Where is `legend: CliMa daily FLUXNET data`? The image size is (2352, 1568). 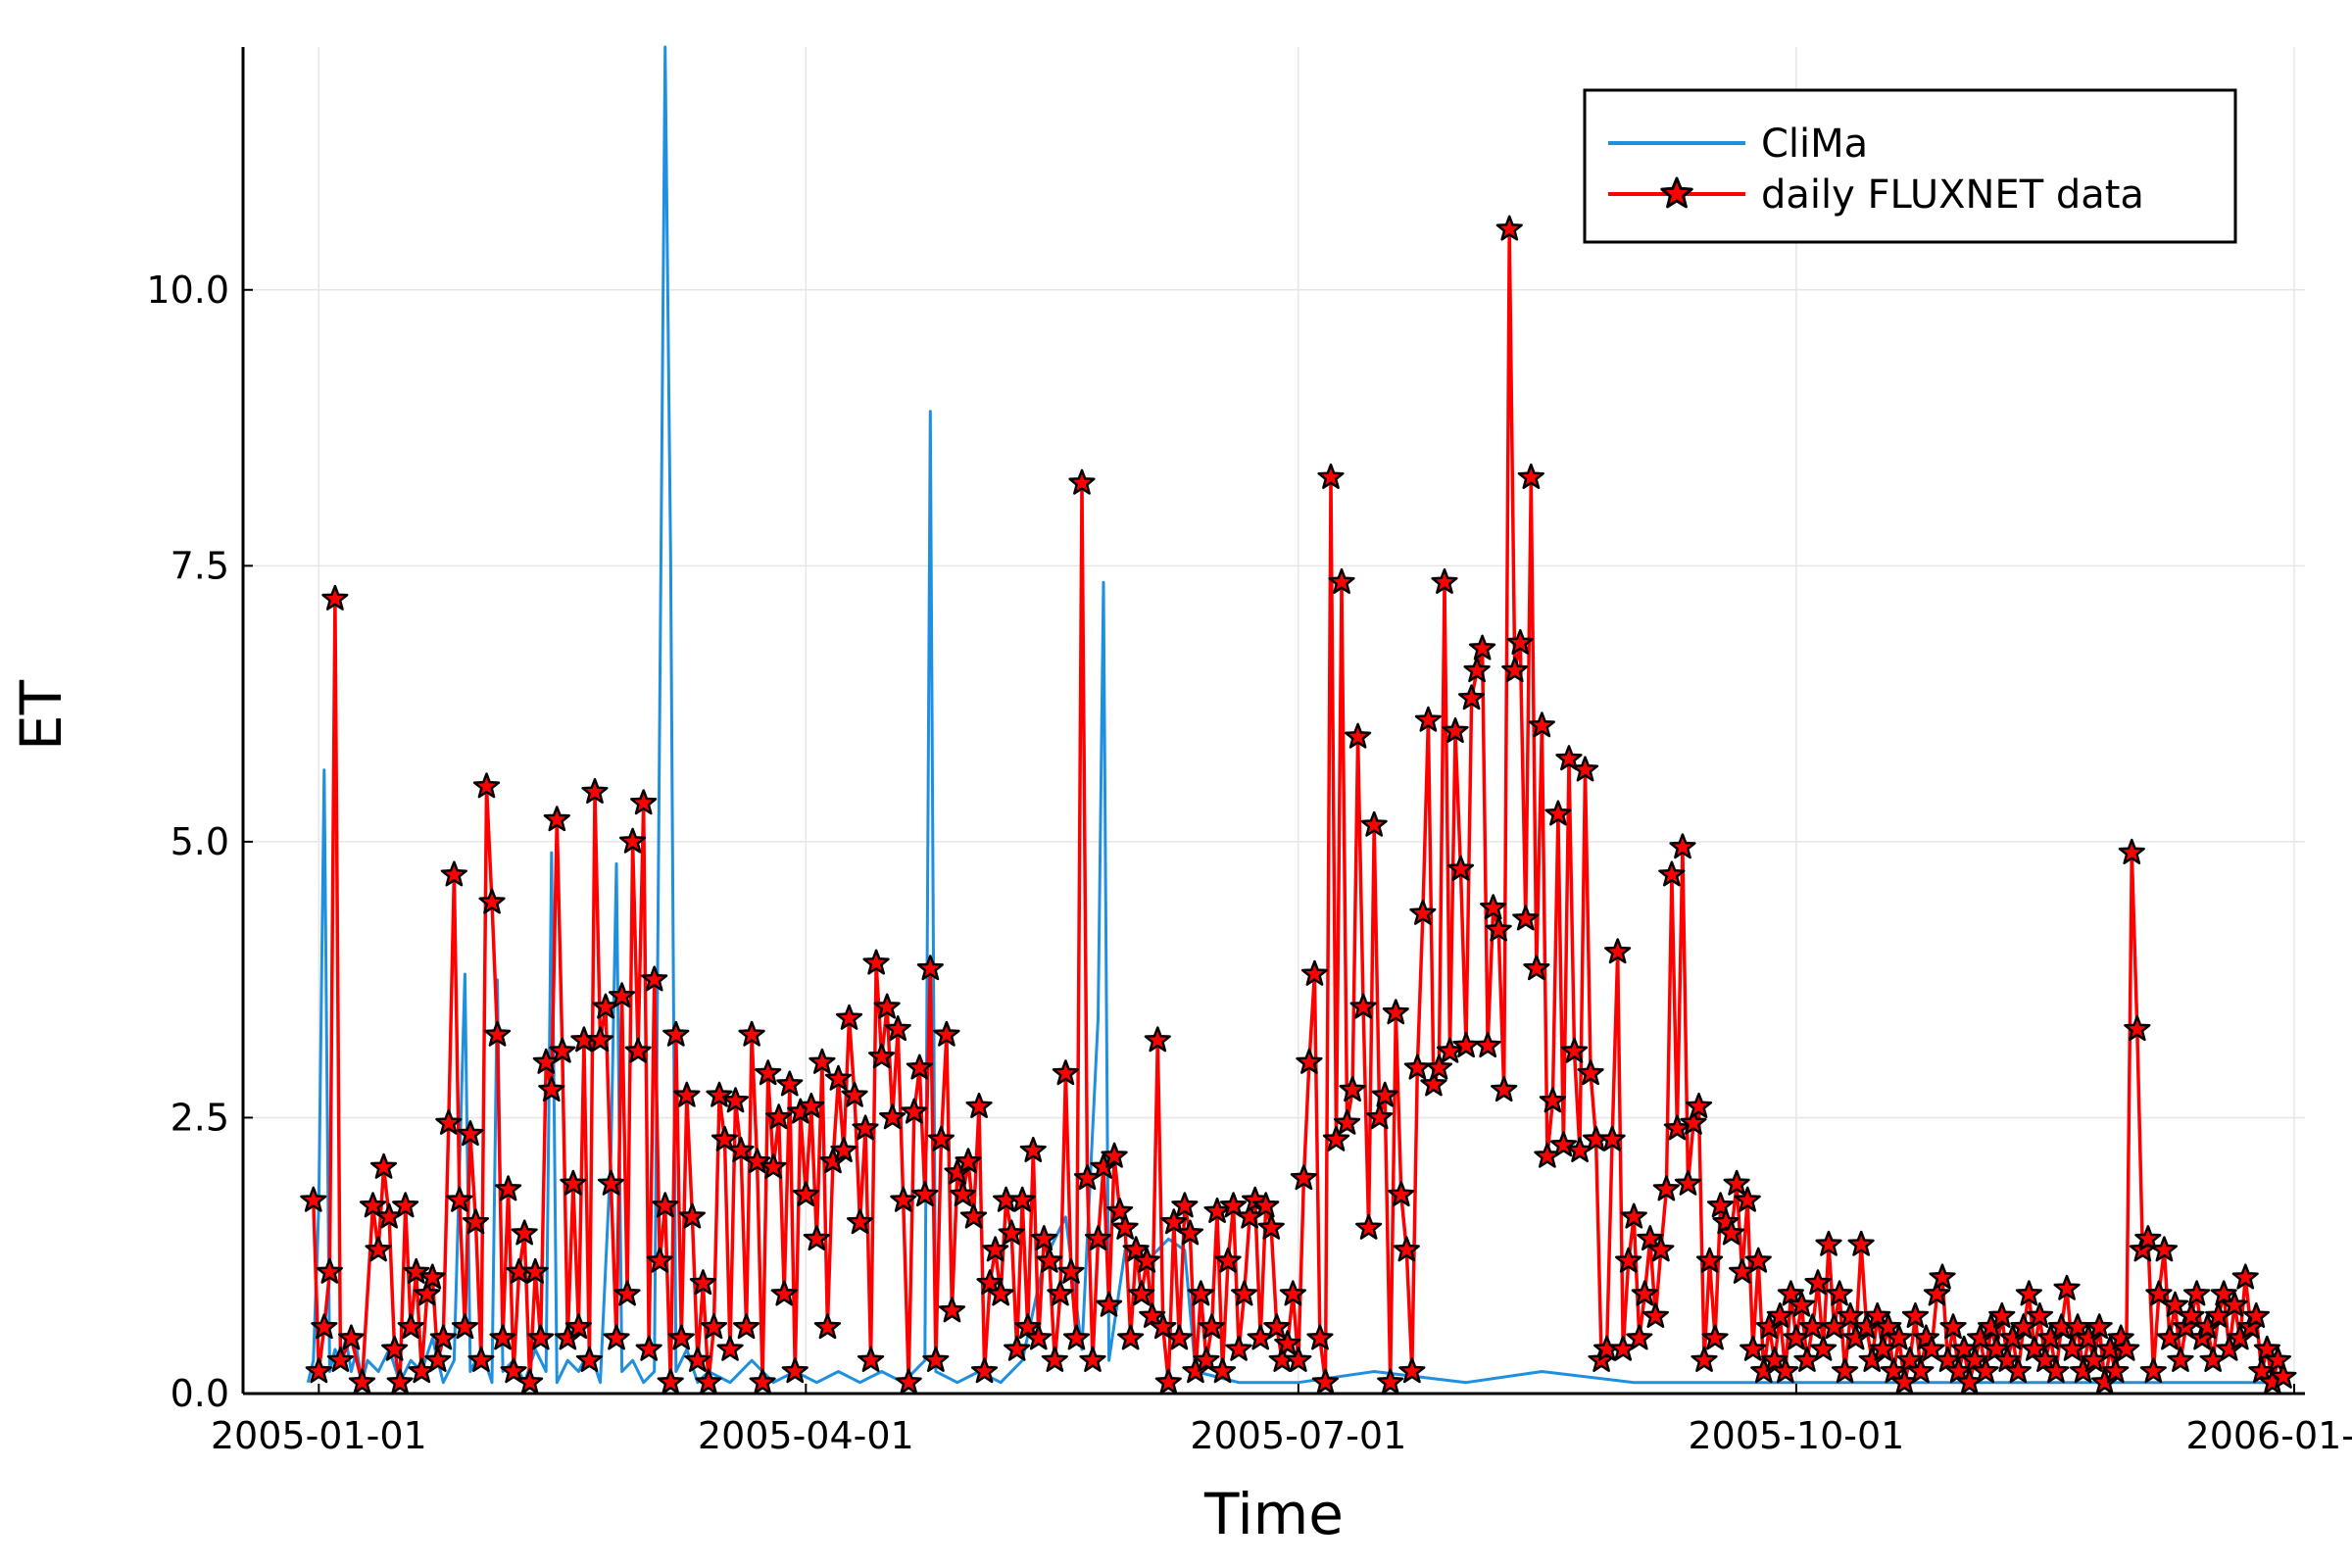
legend: CliMa daily FLUXNET data is located at coordinates (1910, 166).